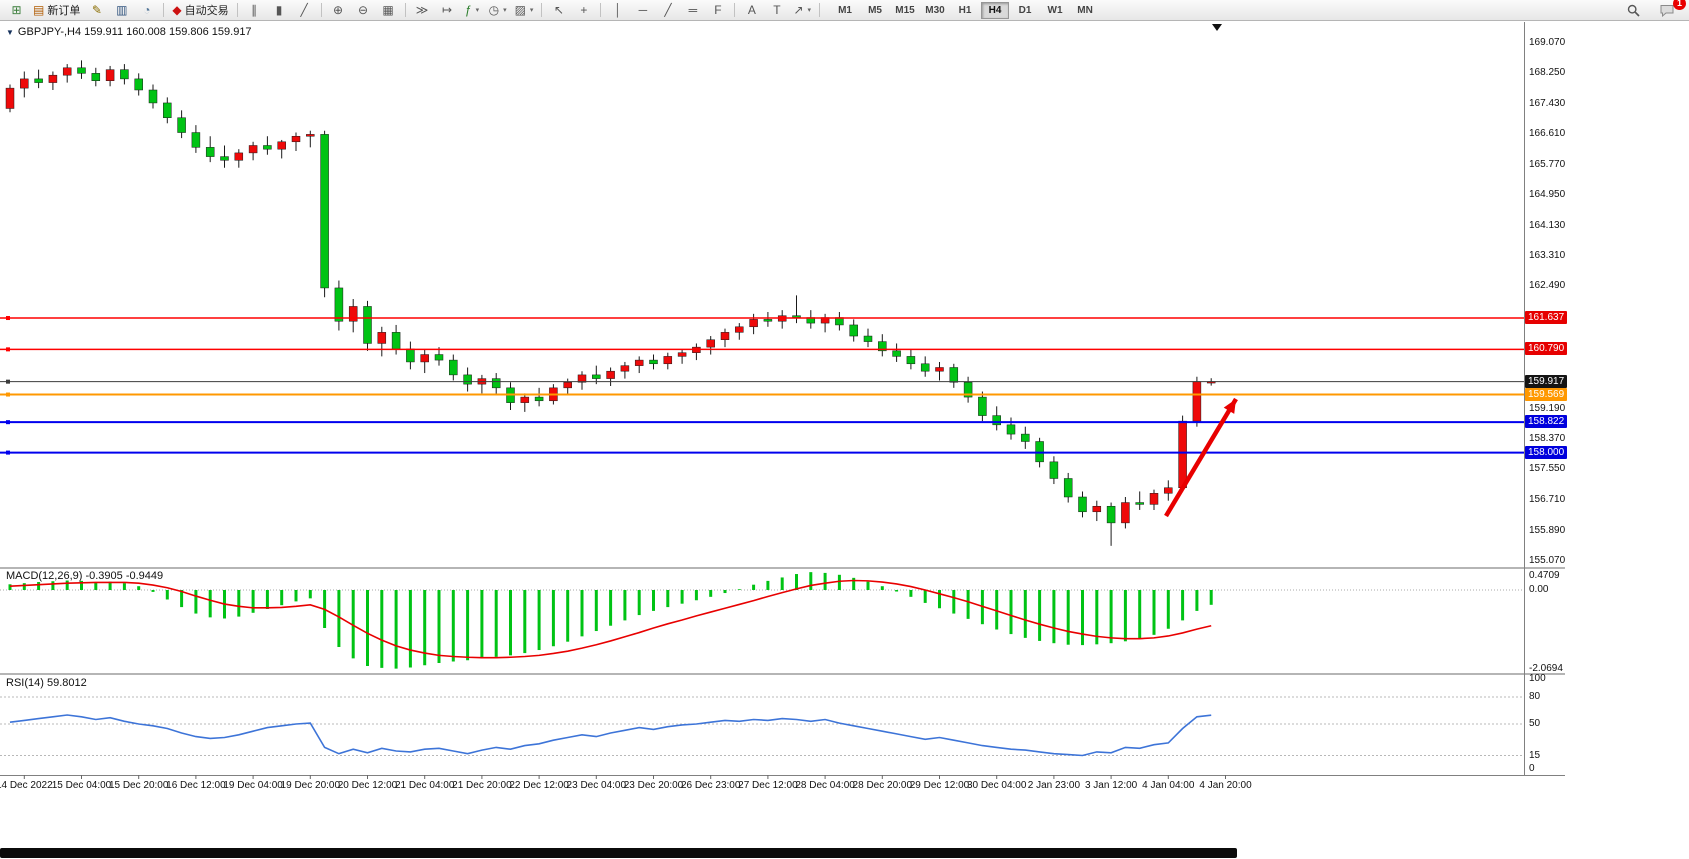 The height and width of the screenshot is (859, 1689). I want to click on arrows-tool-button: ↗ ▾, so click(802, 10).